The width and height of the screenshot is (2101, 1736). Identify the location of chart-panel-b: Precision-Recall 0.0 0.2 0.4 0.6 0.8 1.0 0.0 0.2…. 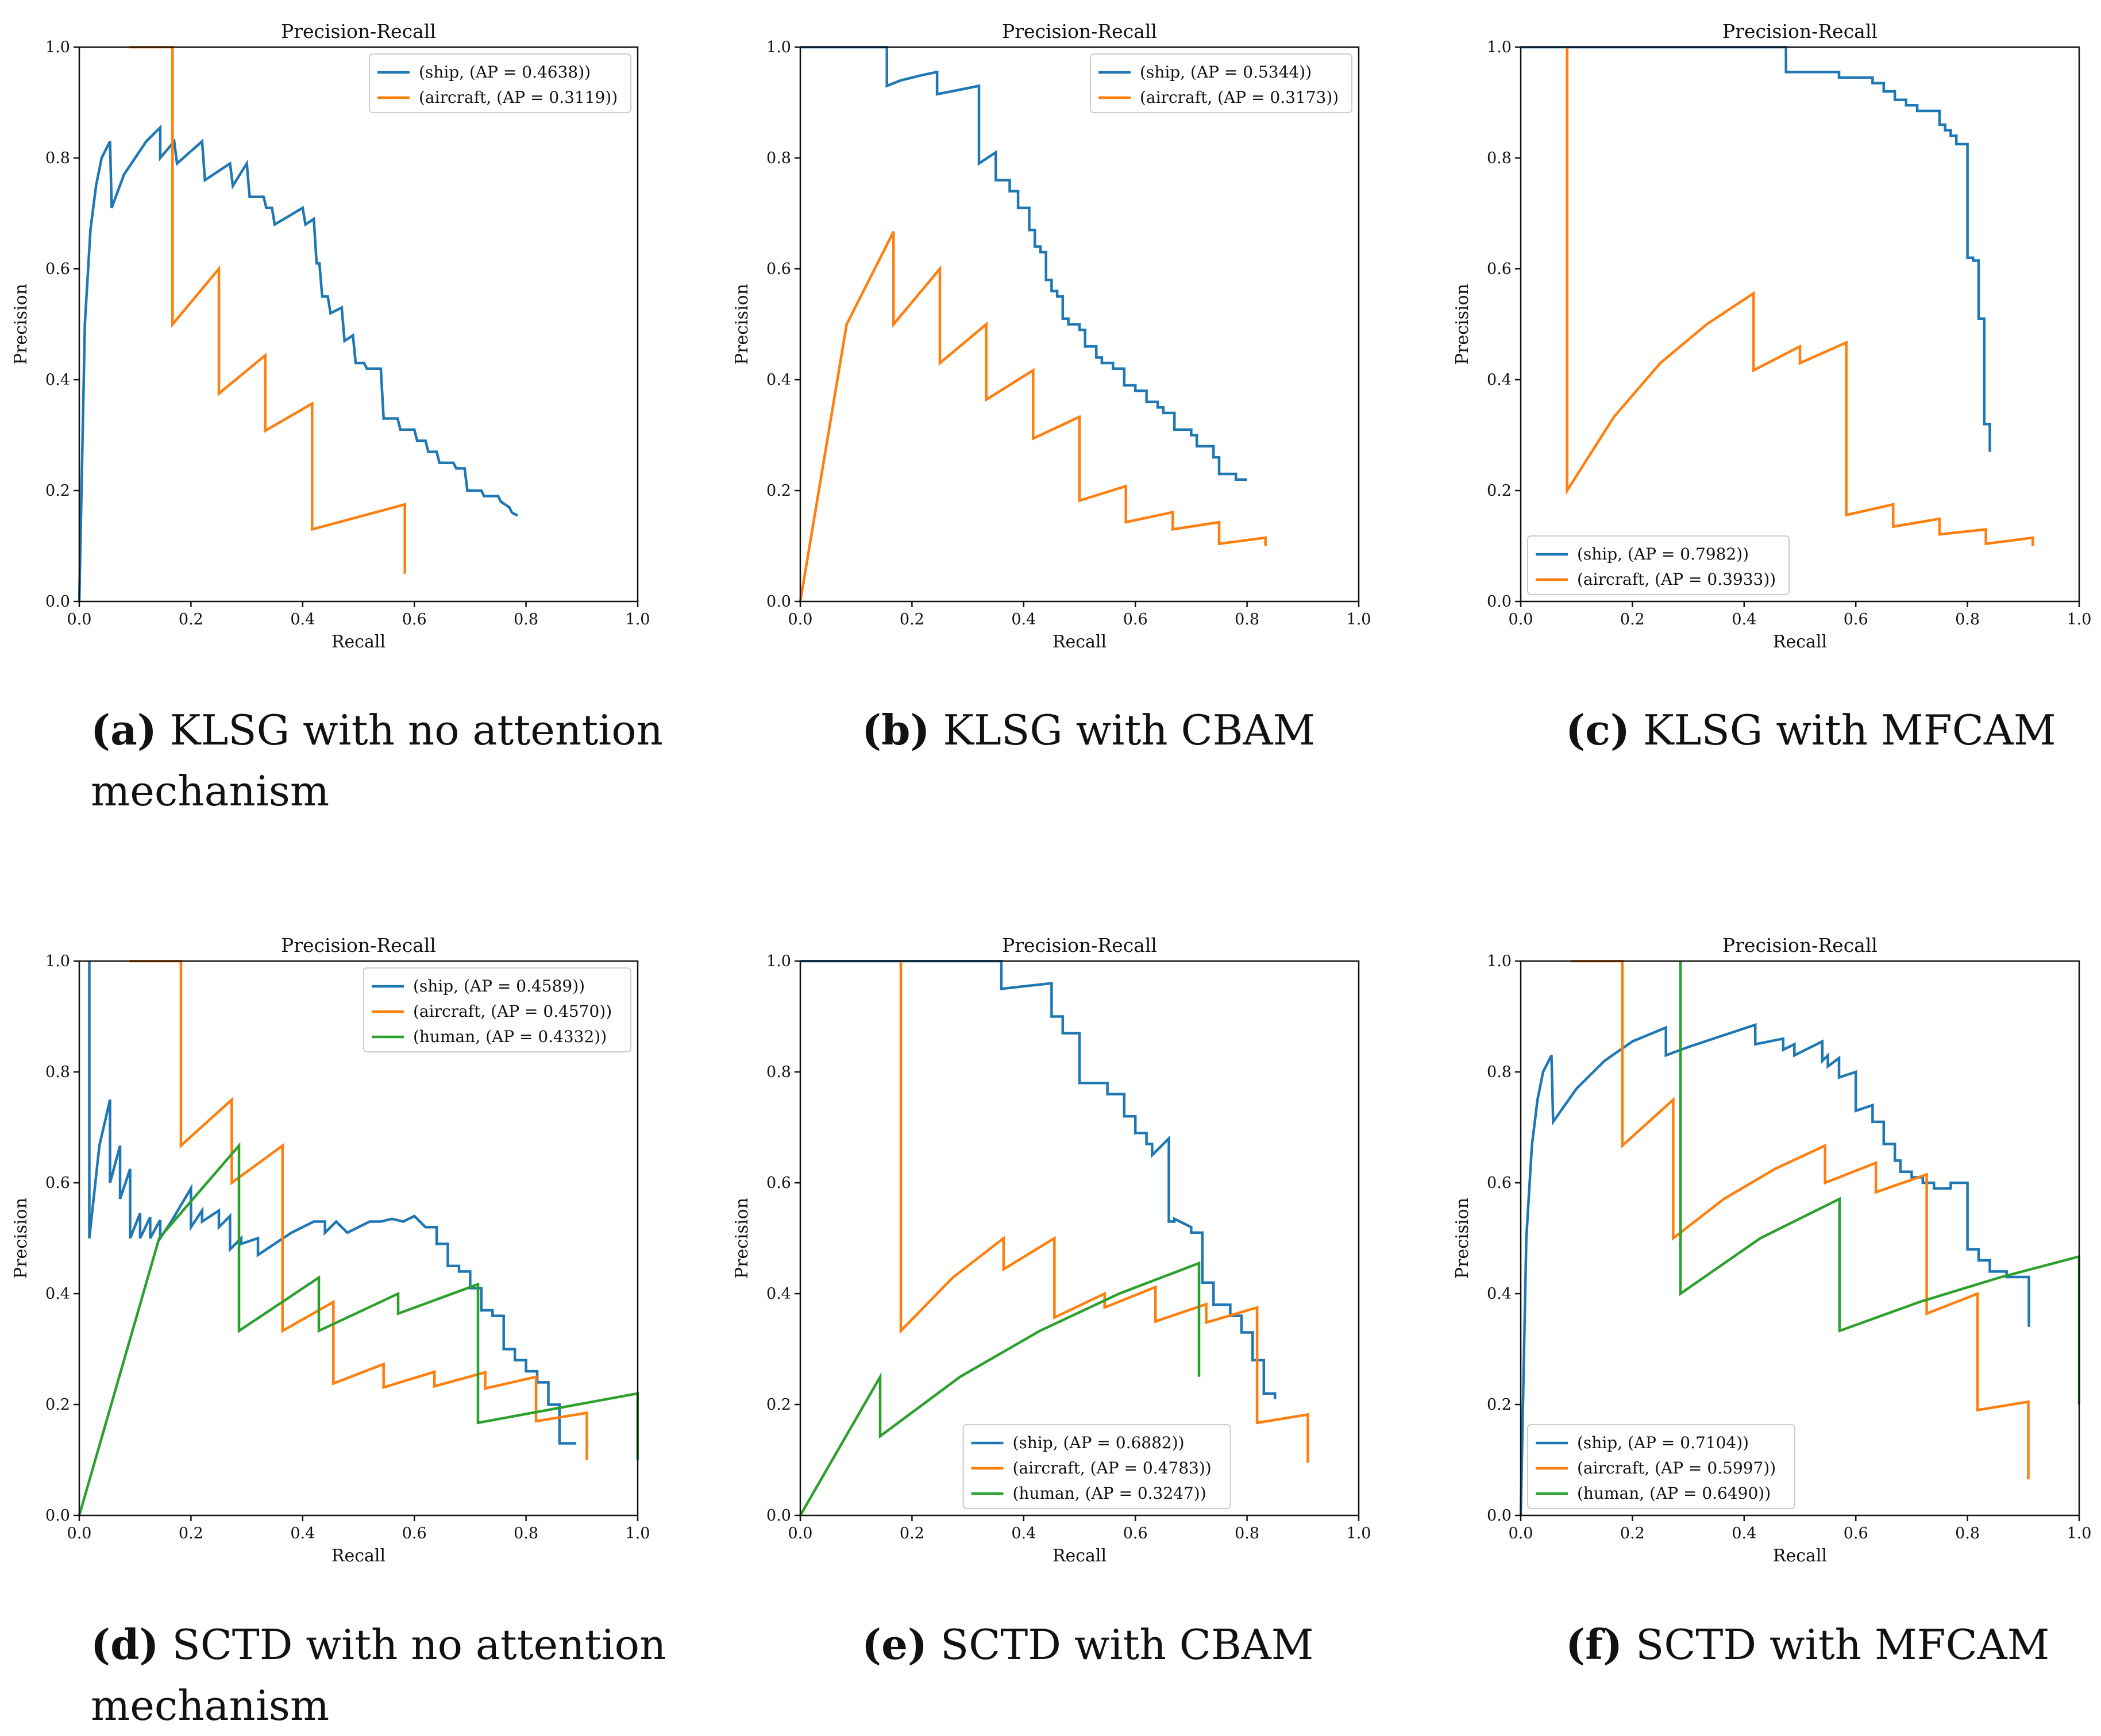
(1051, 336).